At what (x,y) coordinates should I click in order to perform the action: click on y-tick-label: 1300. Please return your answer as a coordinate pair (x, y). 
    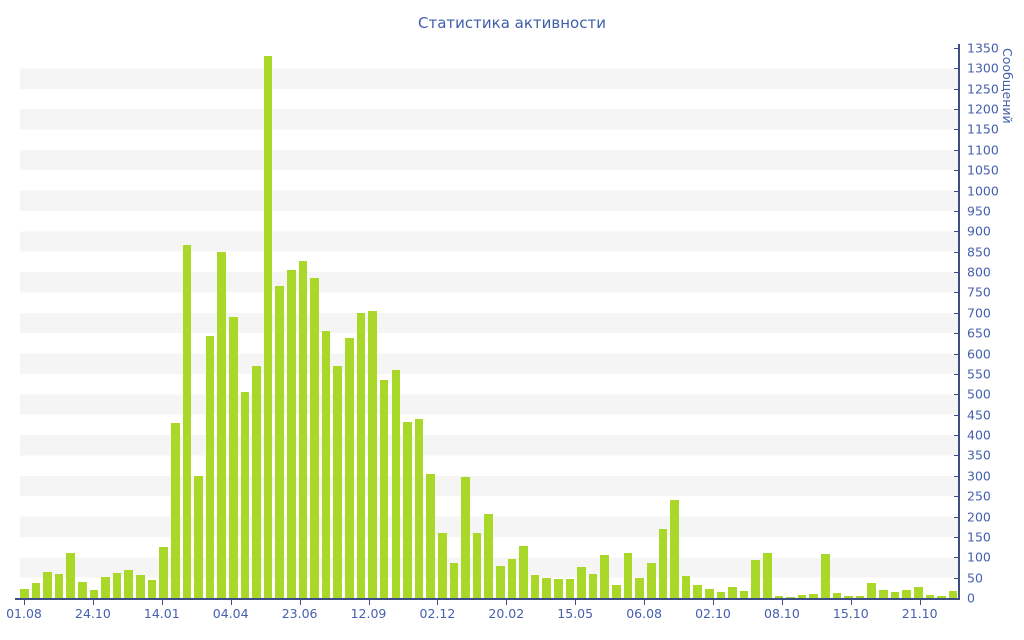
    Looking at the image, I should click on (983, 68).